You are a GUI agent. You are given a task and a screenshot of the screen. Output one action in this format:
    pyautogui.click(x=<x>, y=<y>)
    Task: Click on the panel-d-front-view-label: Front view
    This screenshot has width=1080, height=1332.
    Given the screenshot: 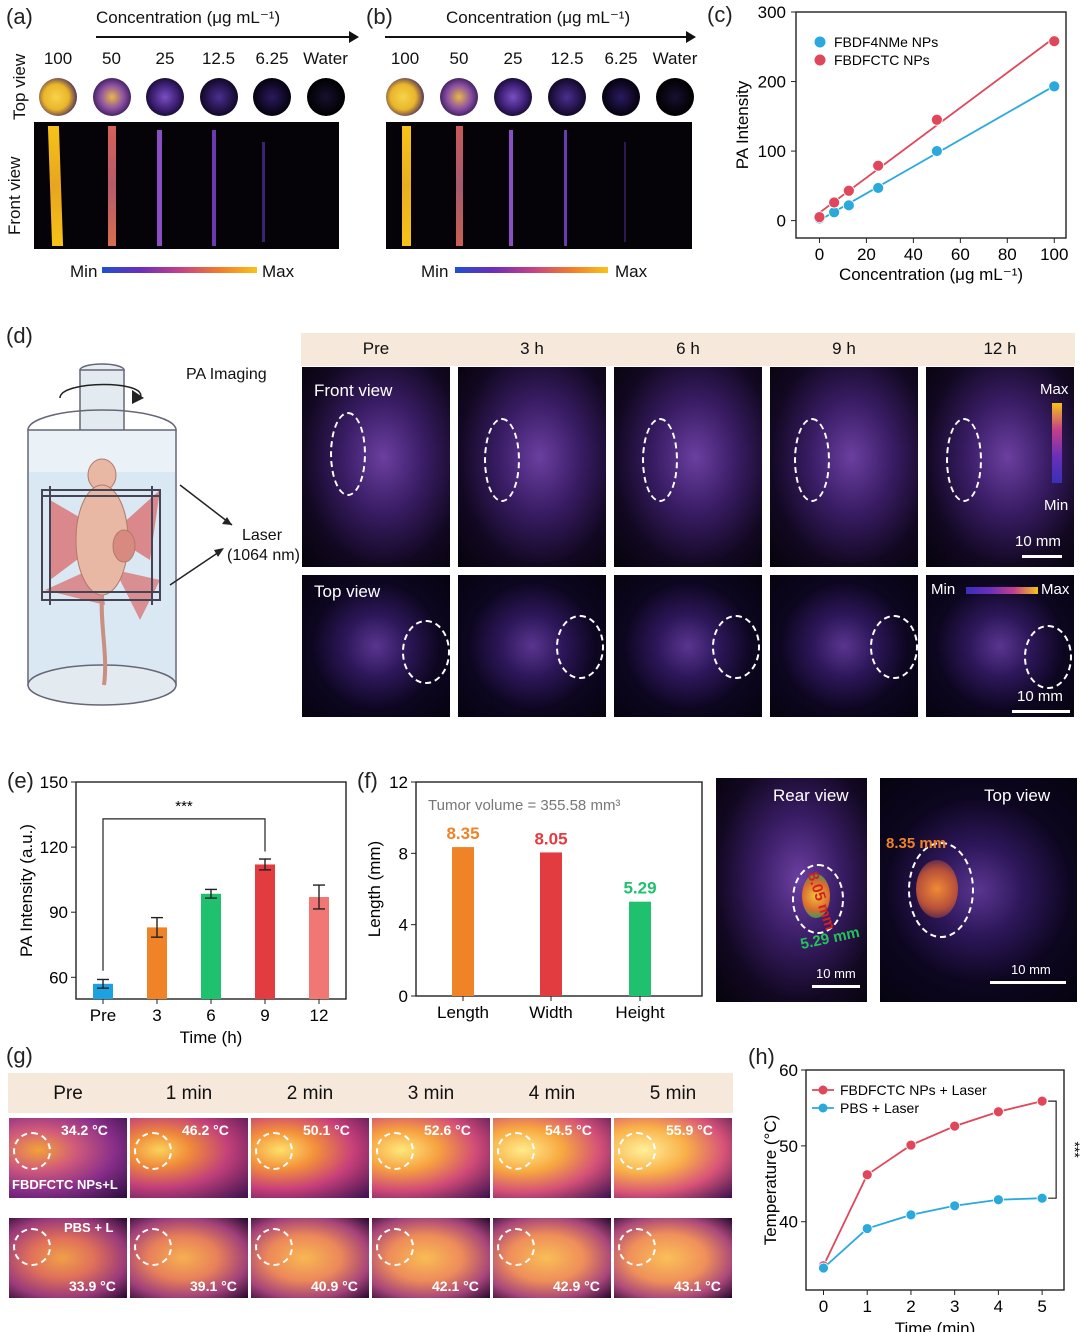 What is the action you would take?
    pyautogui.click(x=353, y=390)
    